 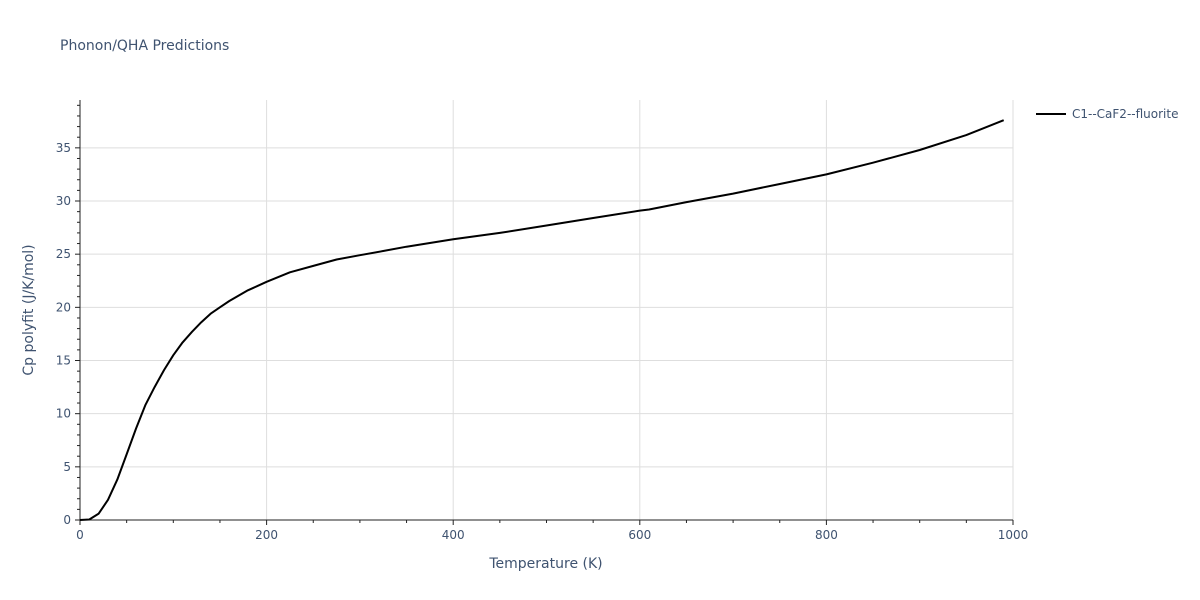 I want to click on x-axis-title: Temperature (K), so click(x=545, y=564).